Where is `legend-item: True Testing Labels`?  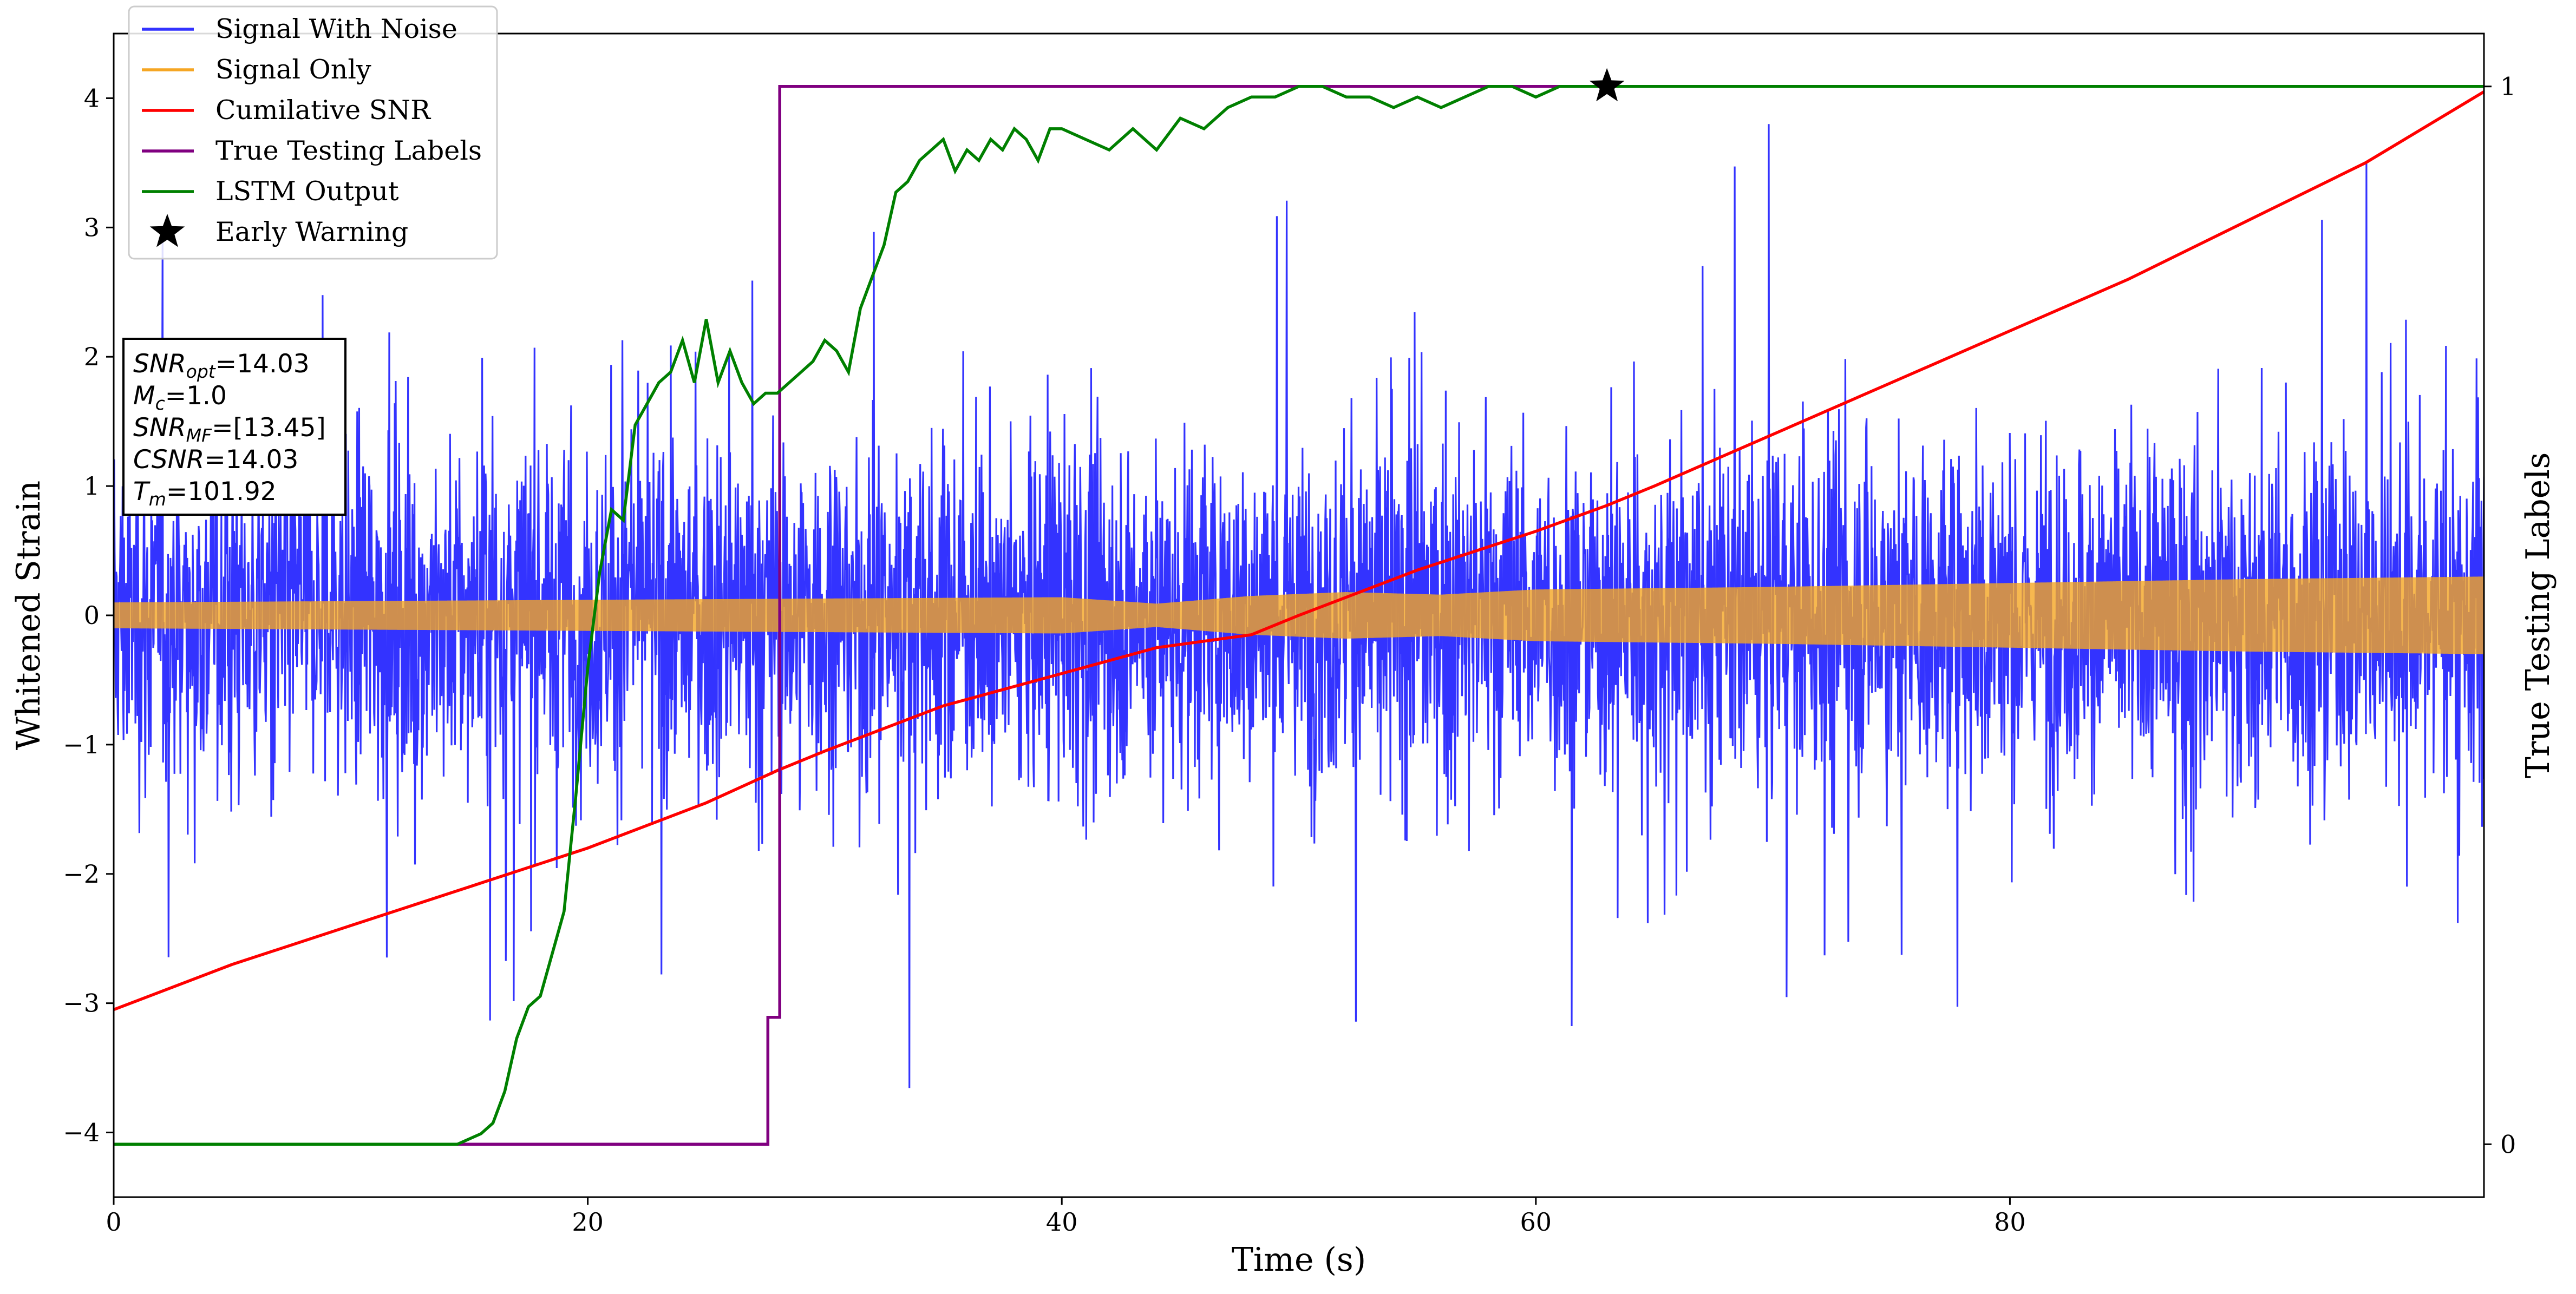 legend-item: True Testing Labels is located at coordinates (312, 150).